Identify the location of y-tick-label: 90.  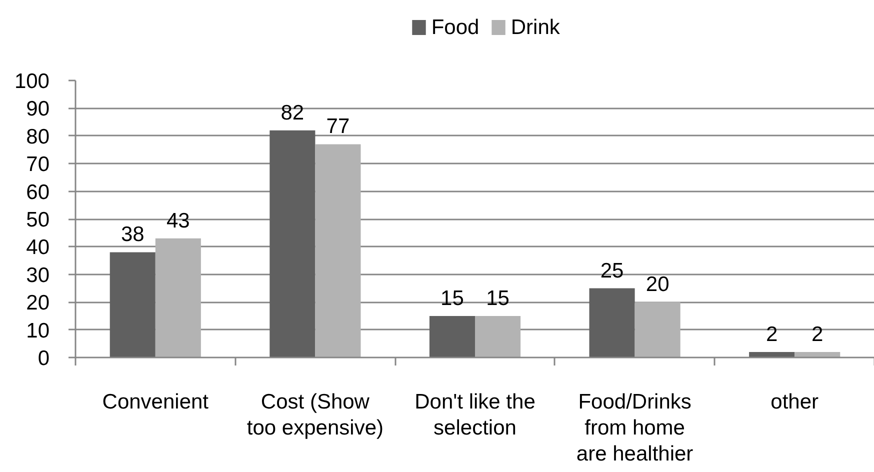
(38, 109).